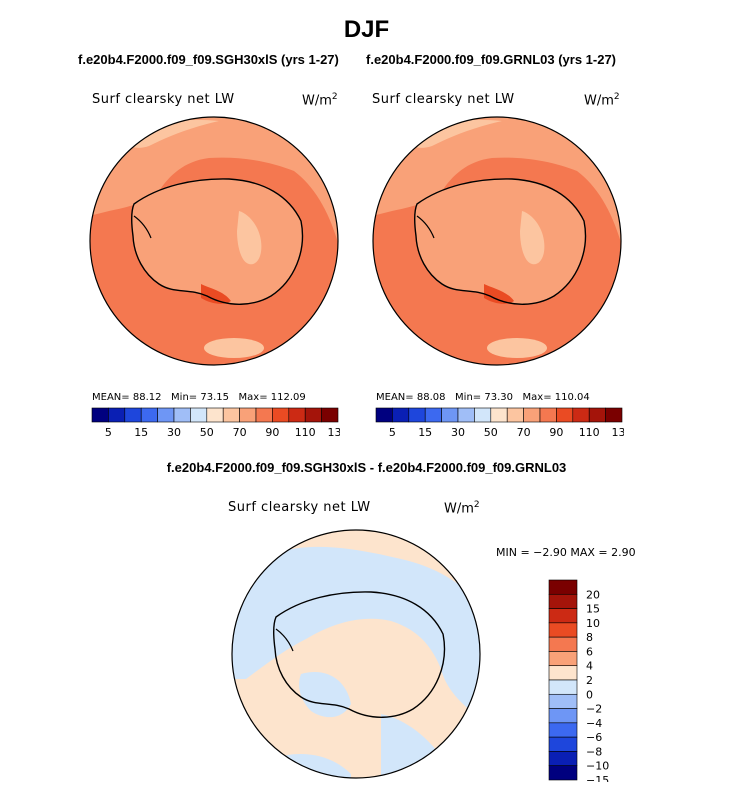  Describe the element at coordinates (589, 680) in the screenshot. I see `colorbar-tick-label: 2` at that location.